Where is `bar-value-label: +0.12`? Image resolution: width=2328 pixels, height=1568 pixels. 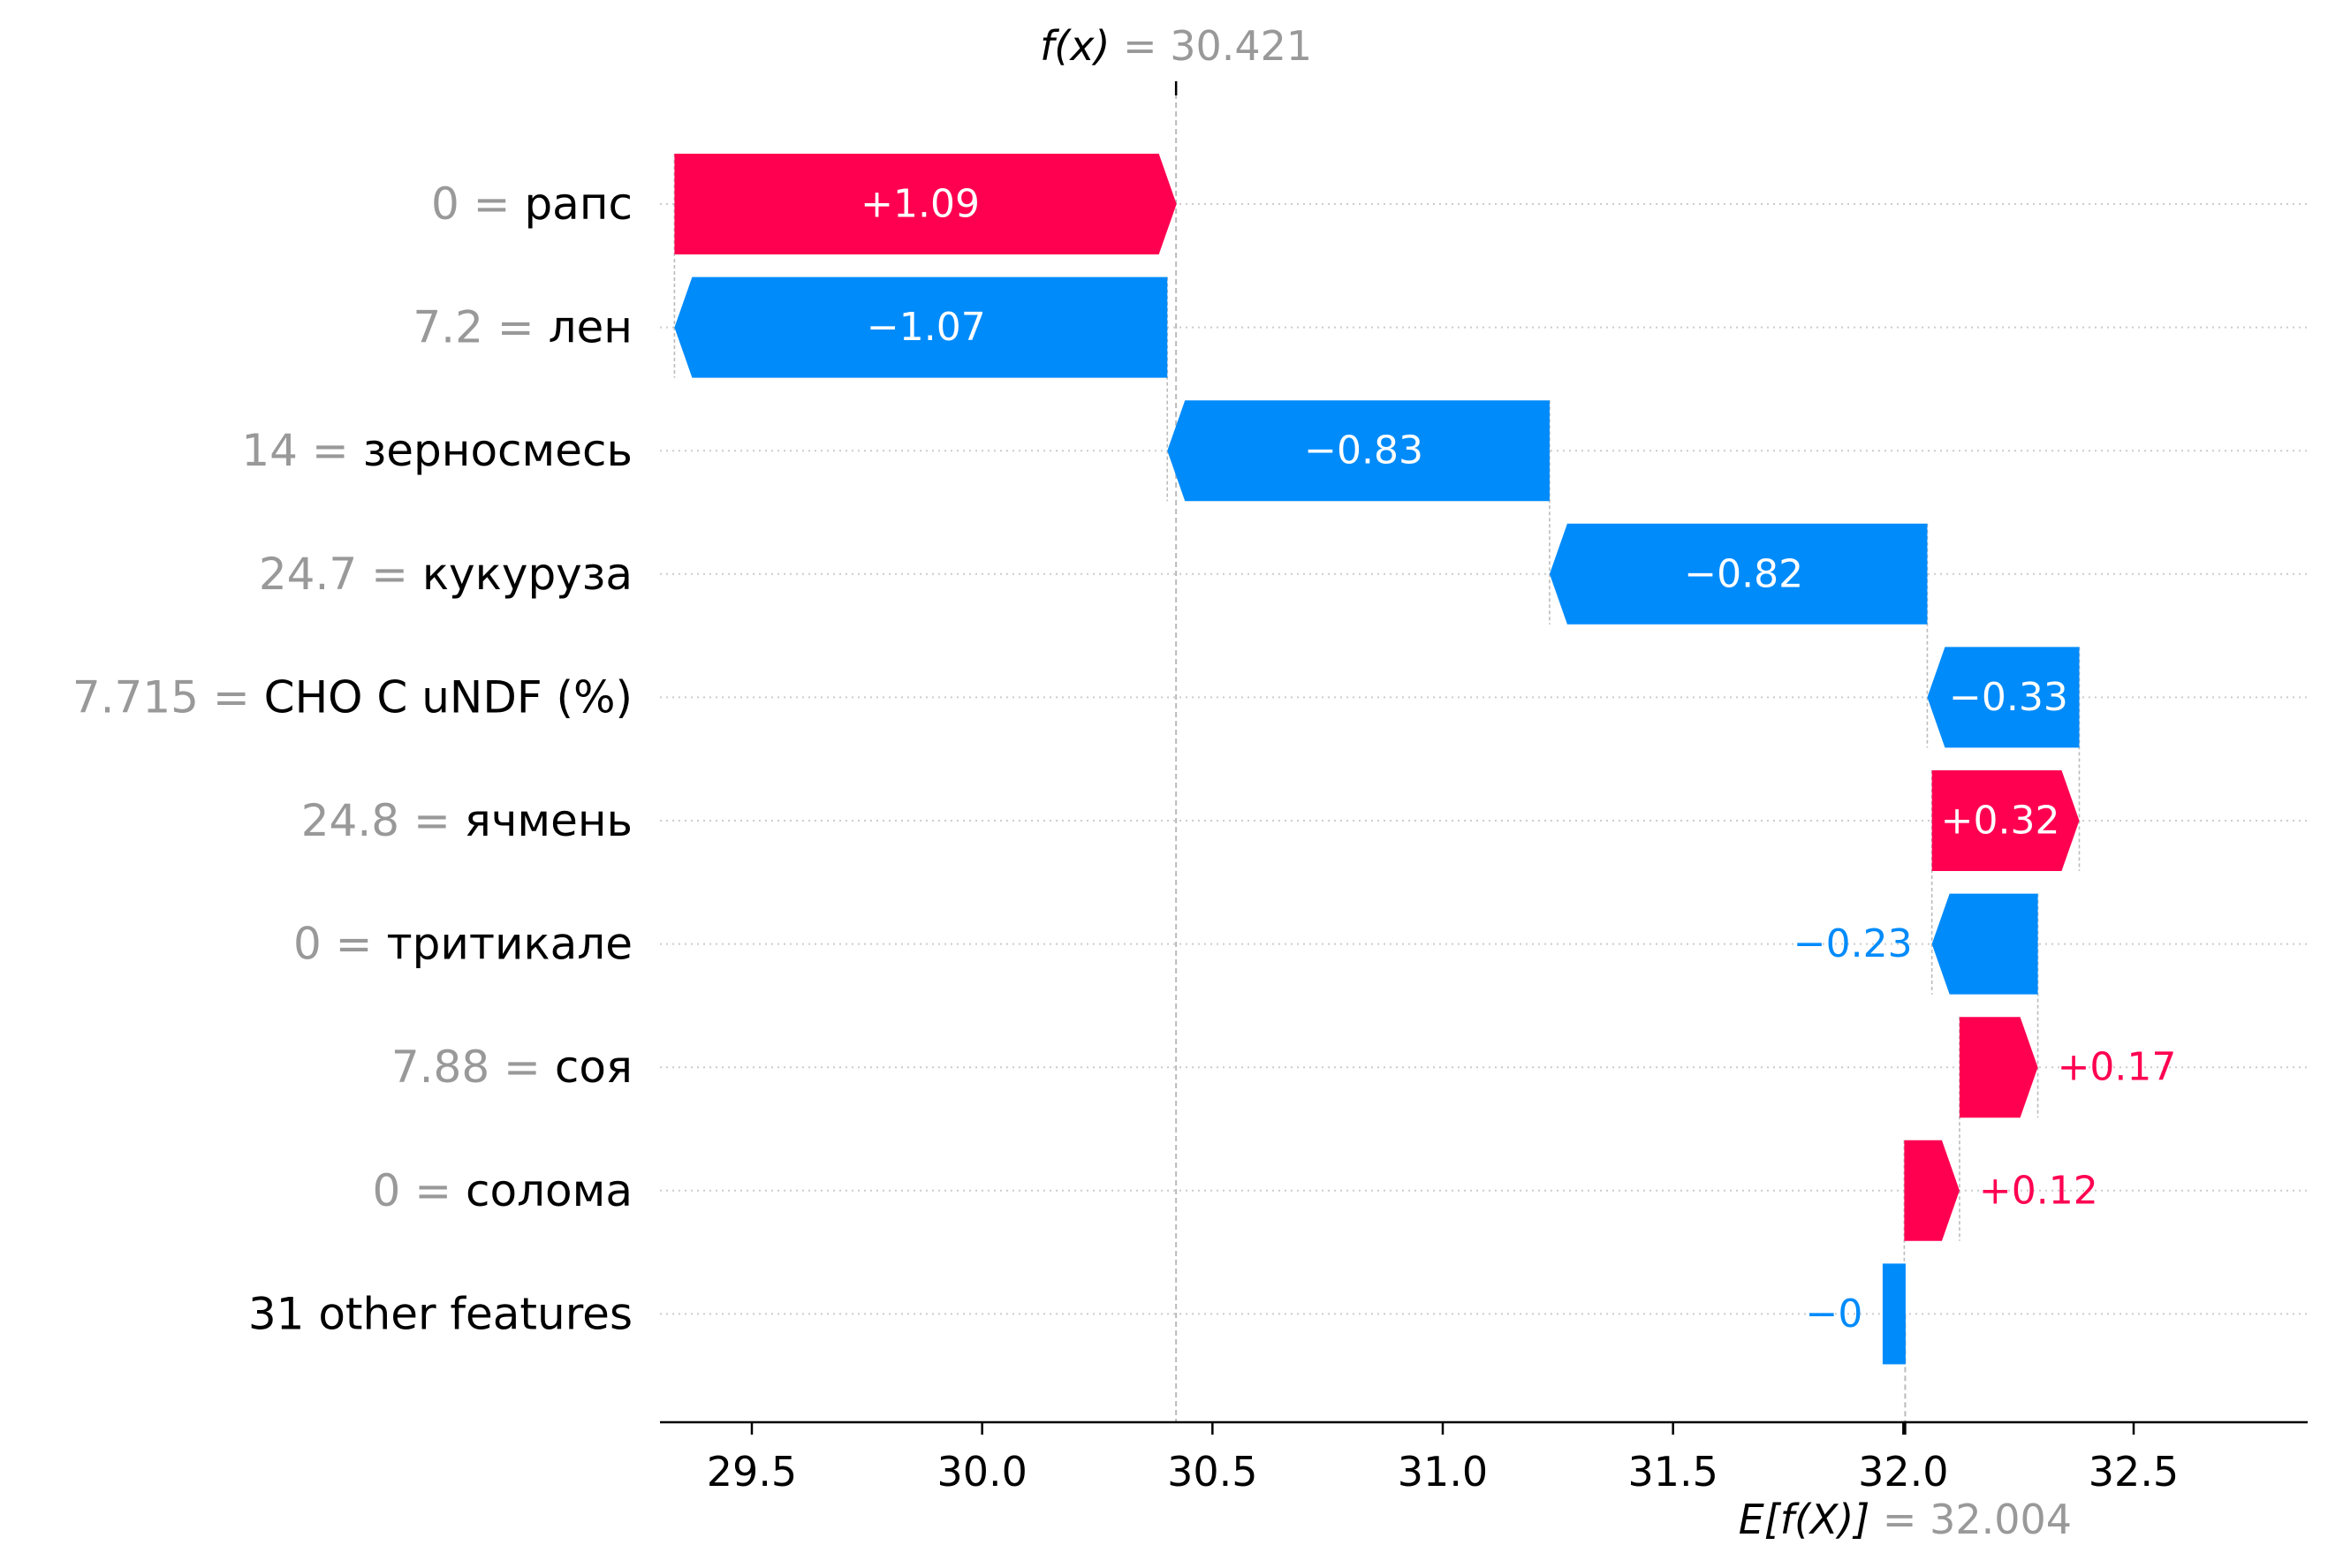 bar-value-label: +0.12 is located at coordinates (2039, 1190).